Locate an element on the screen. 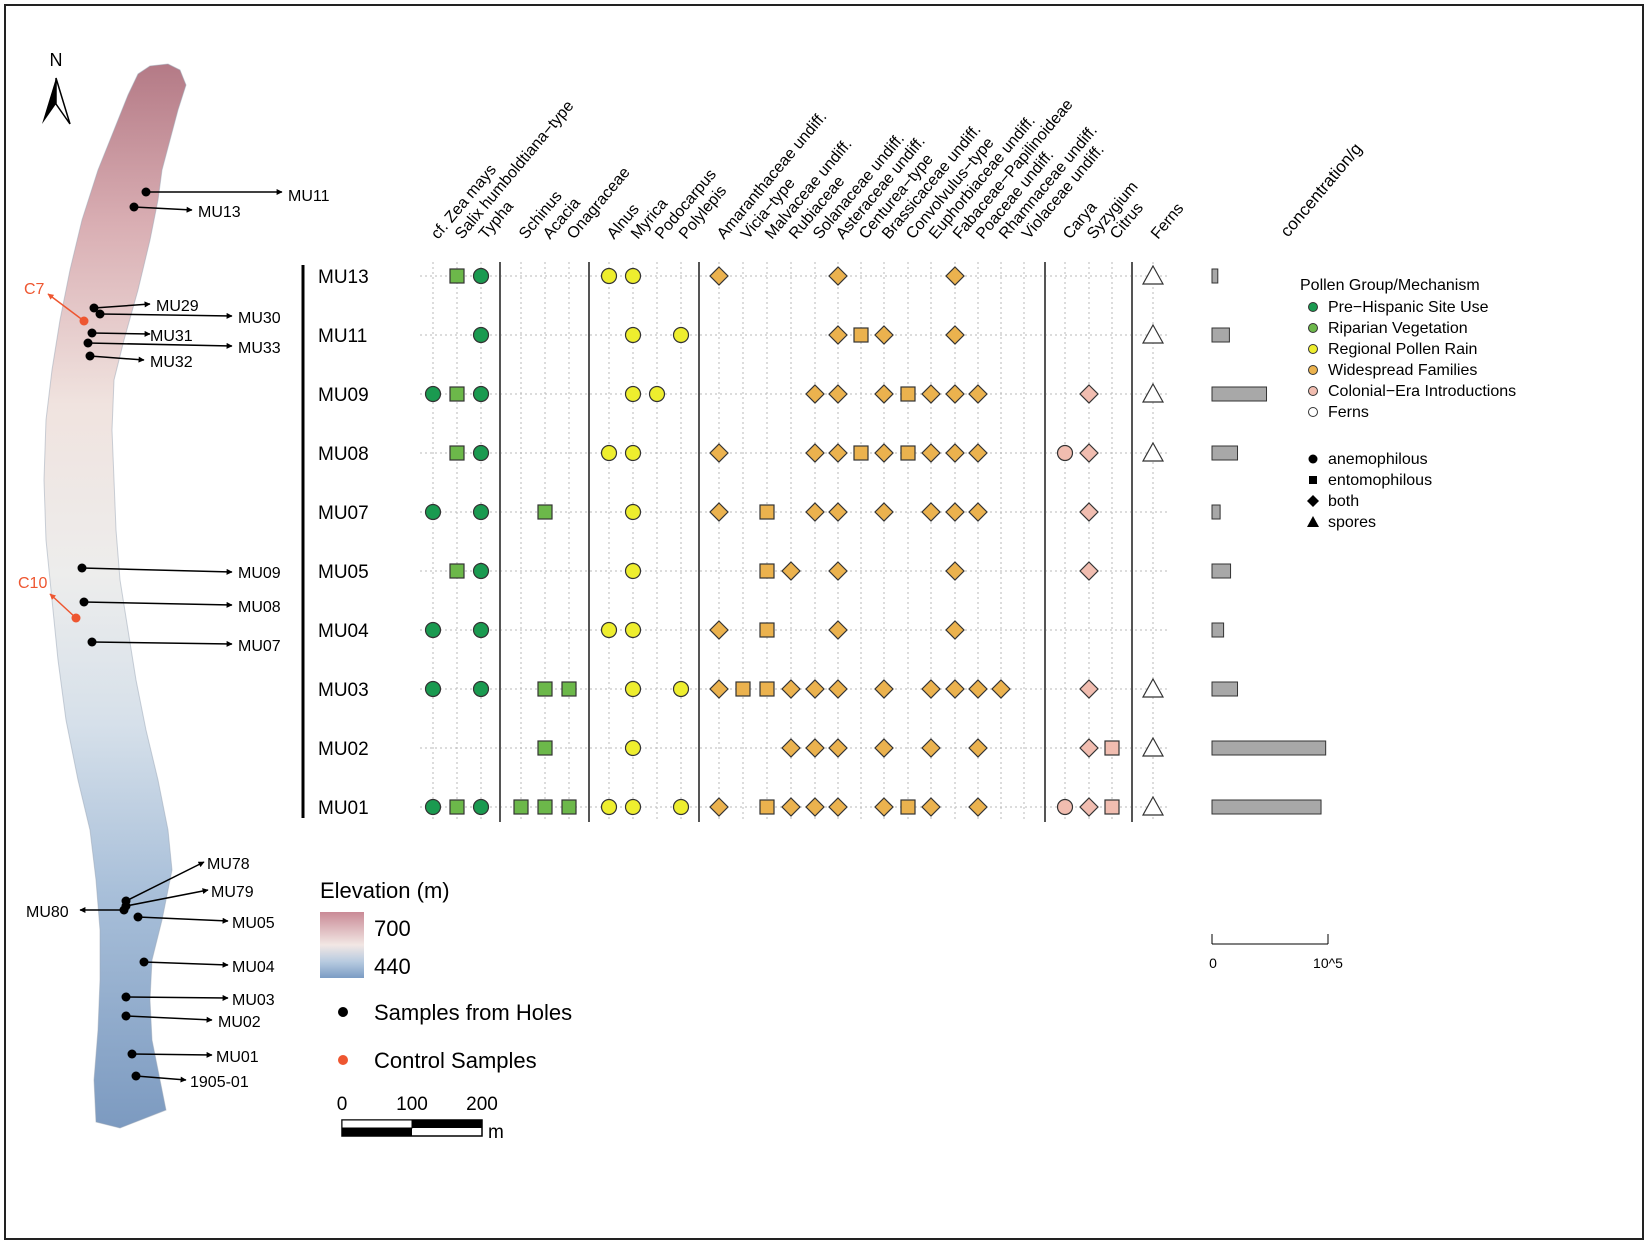  legend-swatch-riparian-vegetation is located at coordinates (1313, 328).